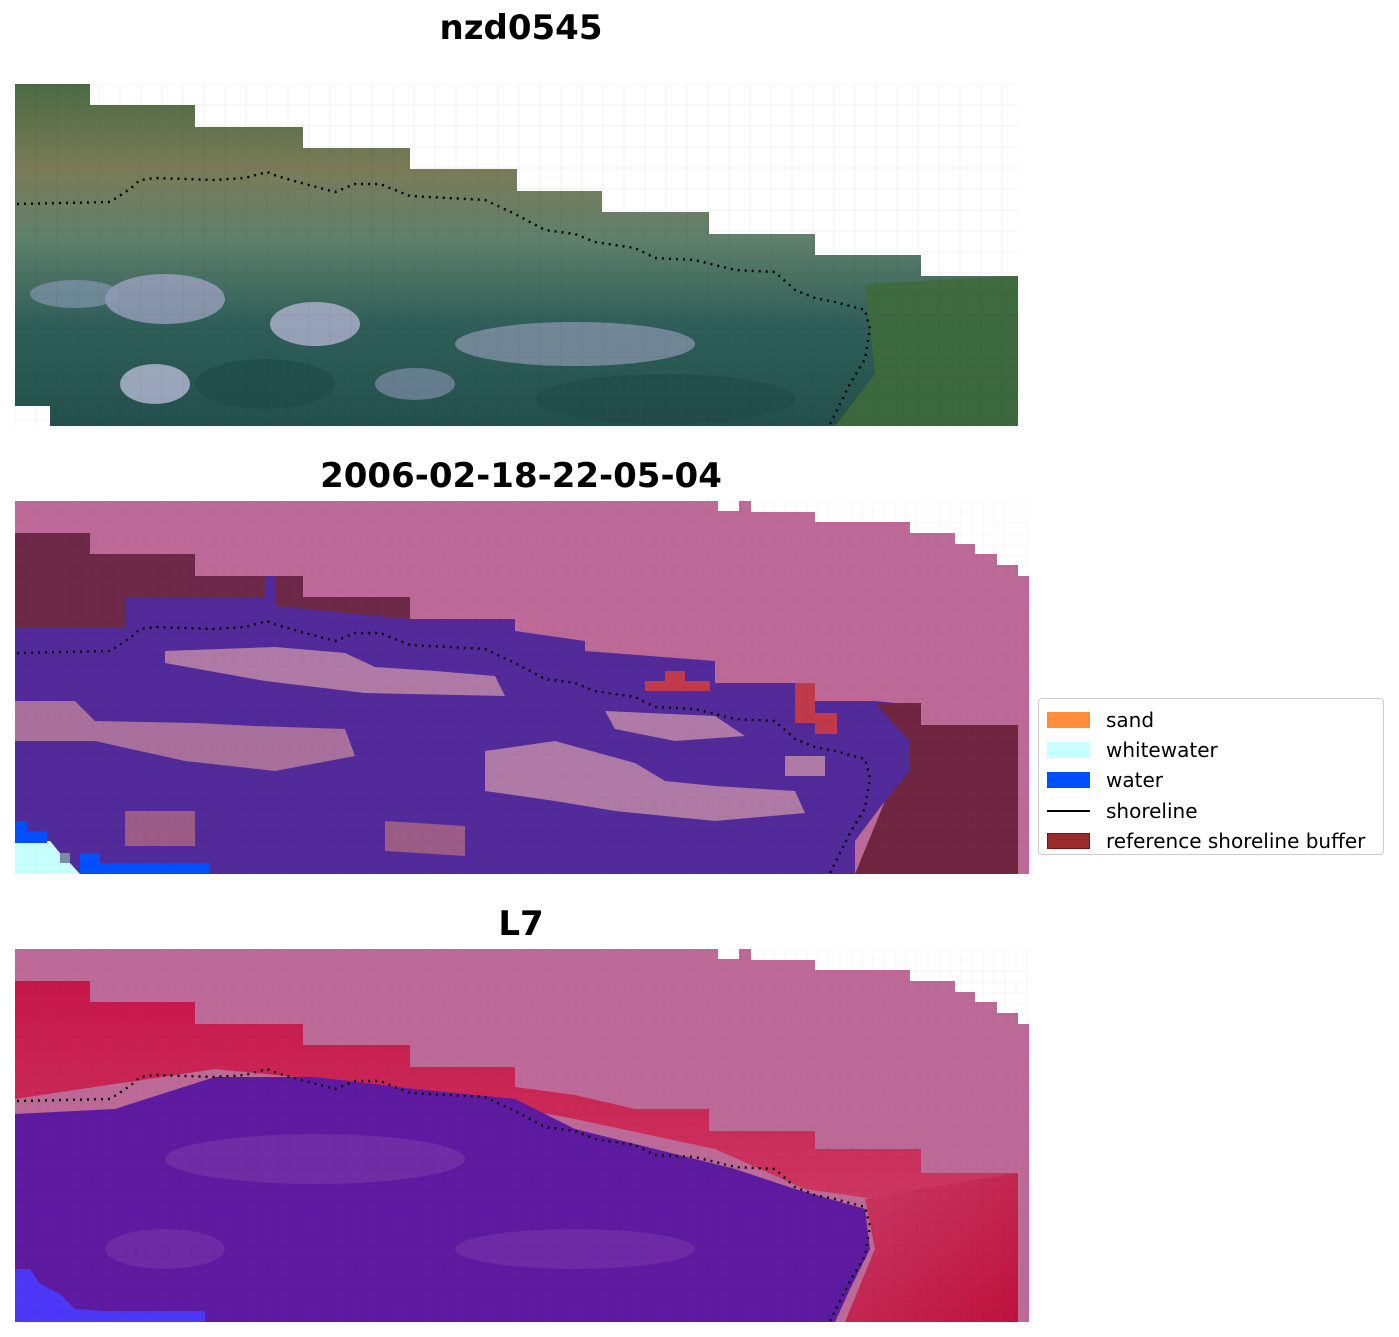 This screenshot has width=1399, height=1337. I want to click on legend-label: whitewater, so click(1162, 750).